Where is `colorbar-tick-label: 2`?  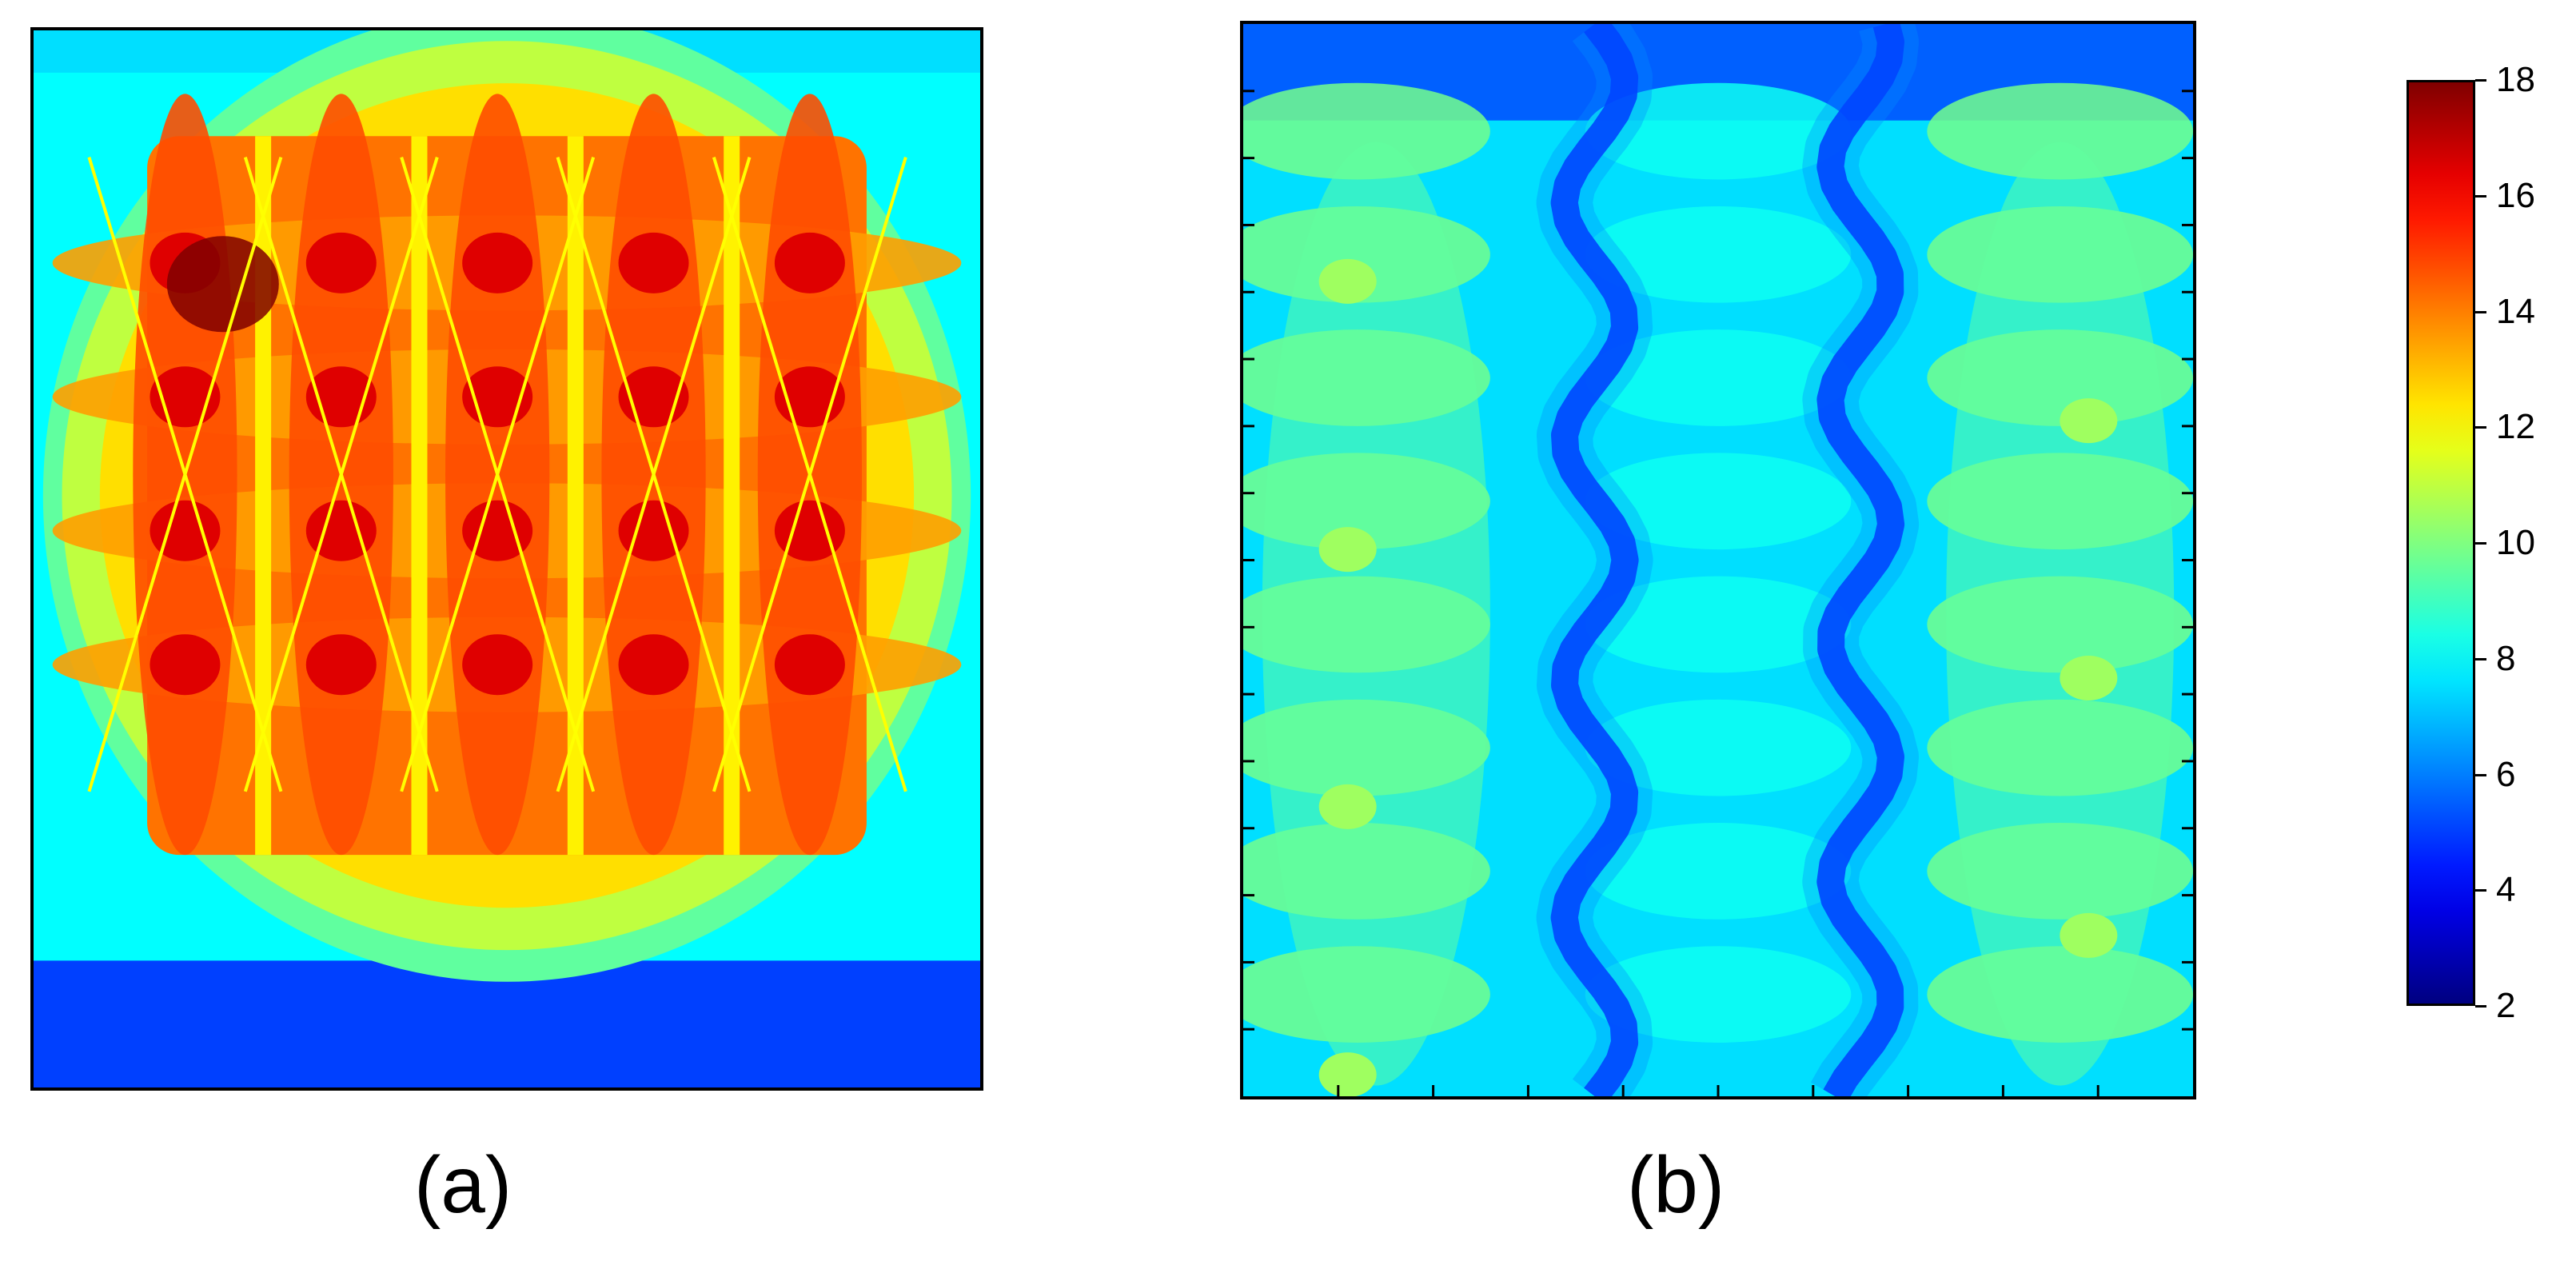
colorbar-tick-label: 2 is located at coordinates (2506, 1005).